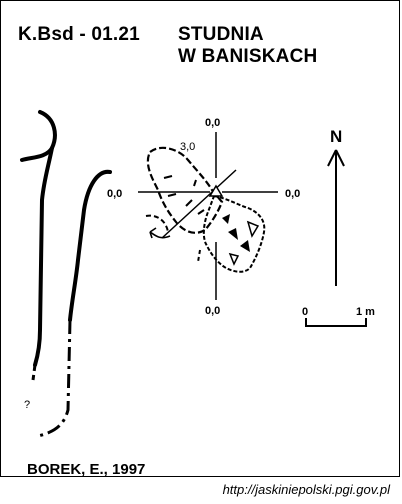 The image size is (402, 504). Describe the element at coordinates (199, 256) in the screenshot. I see `passage-dashed-right` at that location.